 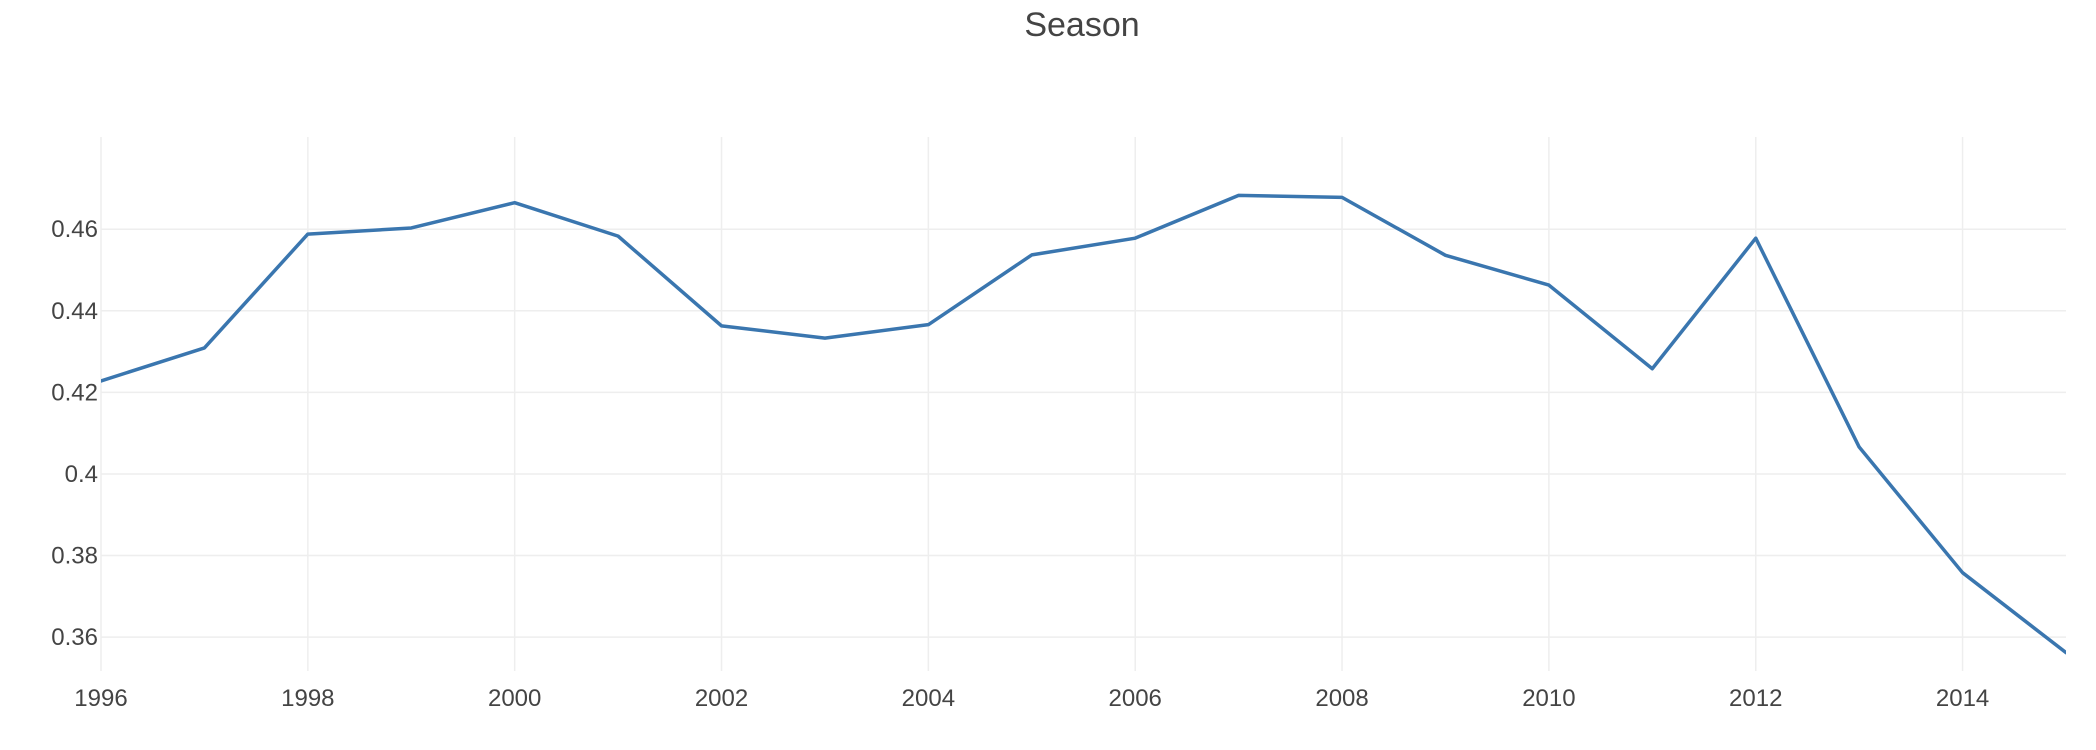 I want to click on chart-title: Season, so click(x=1081, y=25).